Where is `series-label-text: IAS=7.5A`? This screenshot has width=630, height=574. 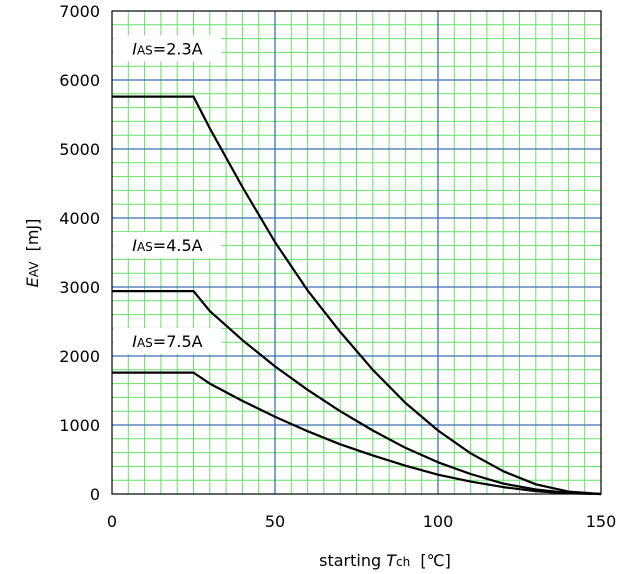 series-label-text: IAS=7.5A is located at coordinates (167, 341).